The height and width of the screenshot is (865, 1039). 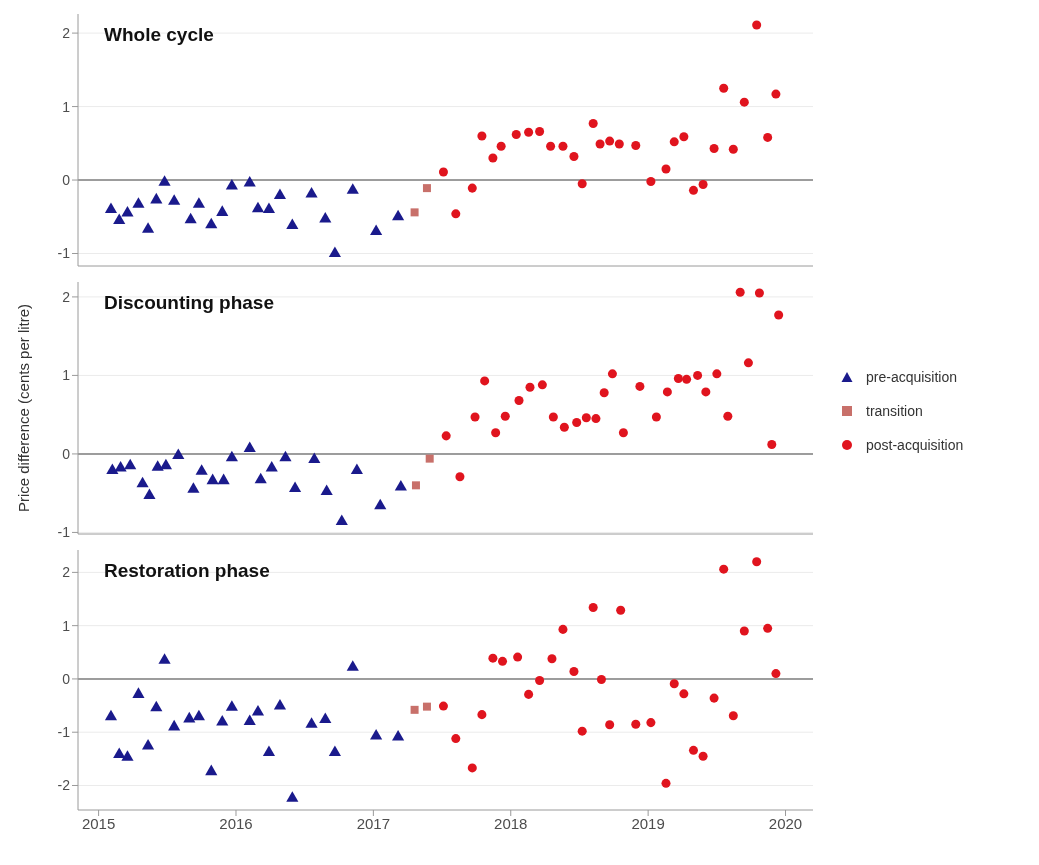 What do you see at coordinates (236, 823) in the screenshot?
I see `x-tick-label: 2016` at bounding box center [236, 823].